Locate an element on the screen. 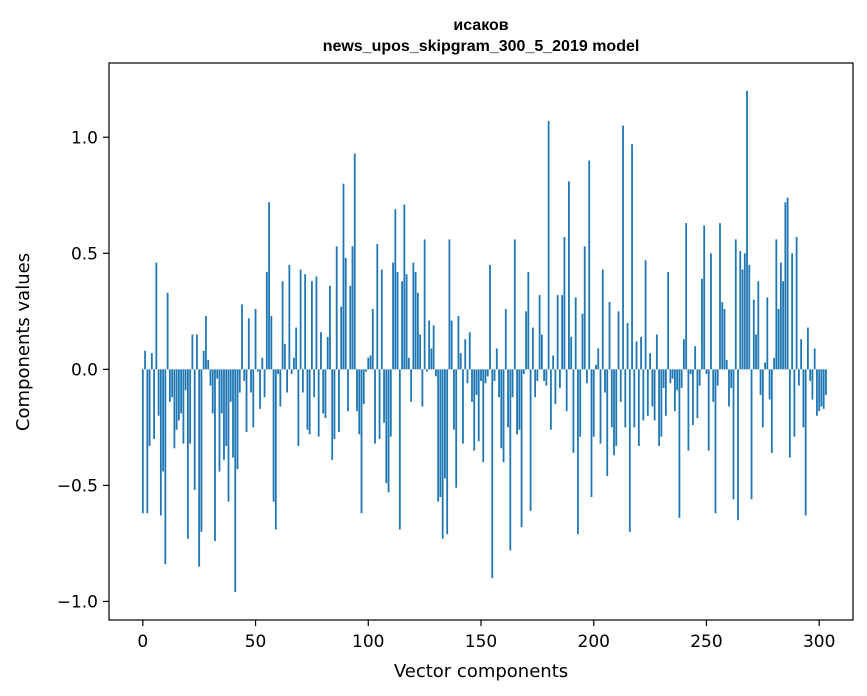 The width and height of the screenshot is (867, 696). y-tick-label: 0.0 is located at coordinates (84, 370).